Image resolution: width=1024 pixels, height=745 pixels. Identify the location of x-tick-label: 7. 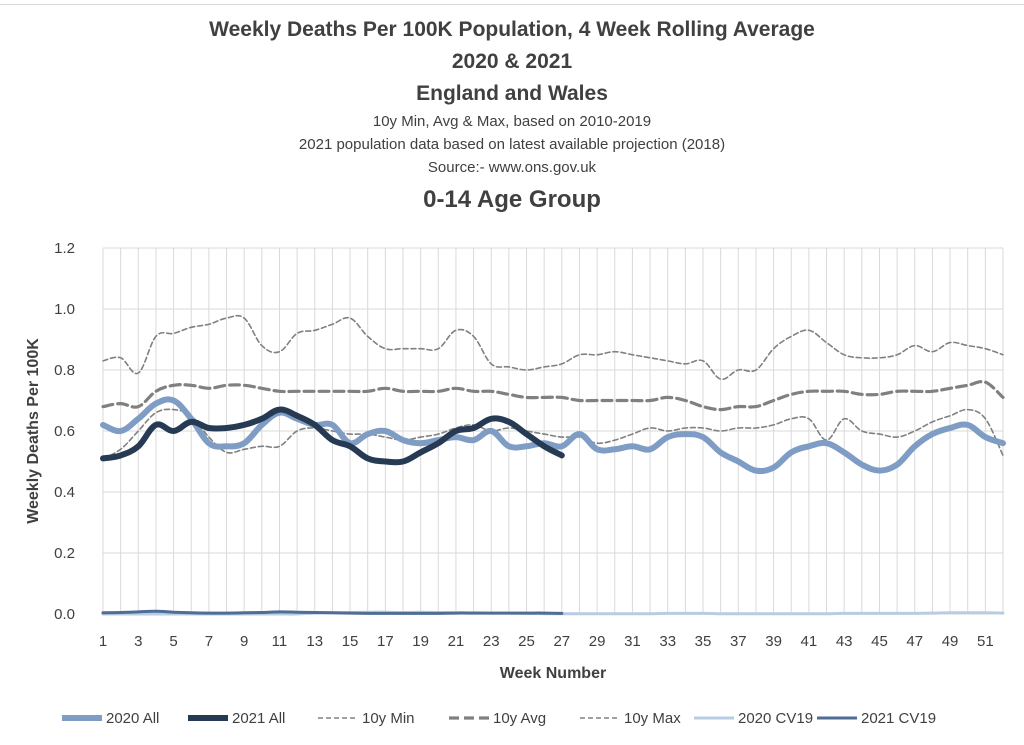
(209, 641).